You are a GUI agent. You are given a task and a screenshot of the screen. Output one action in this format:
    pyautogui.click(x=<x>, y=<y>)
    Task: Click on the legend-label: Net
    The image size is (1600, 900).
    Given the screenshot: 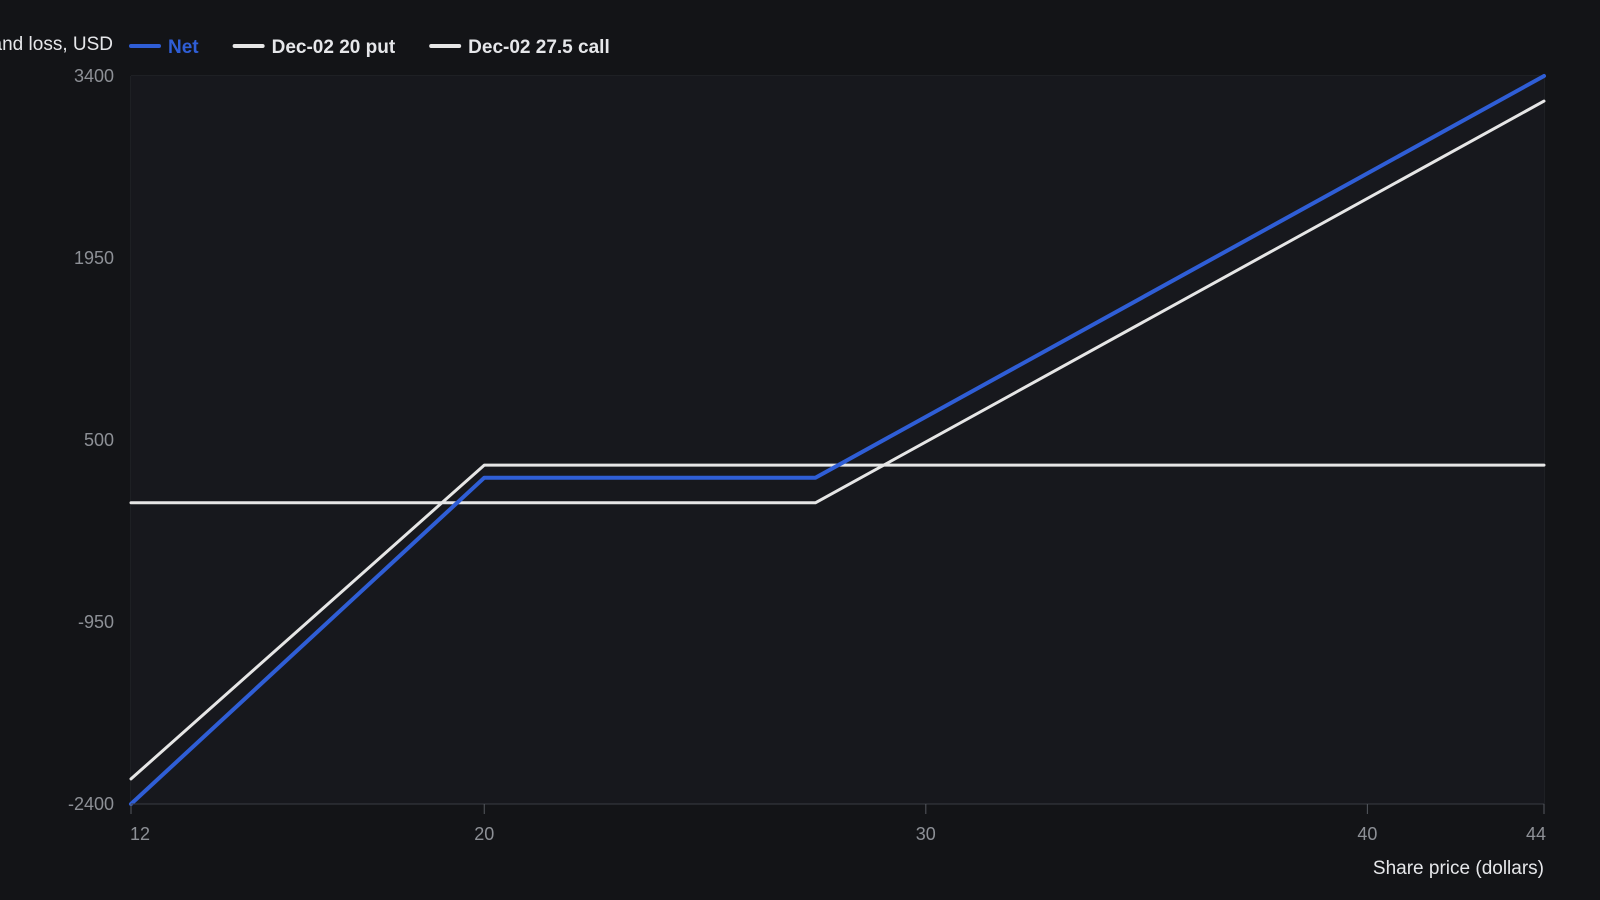 What is the action you would take?
    pyautogui.click(x=183, y=47)
    